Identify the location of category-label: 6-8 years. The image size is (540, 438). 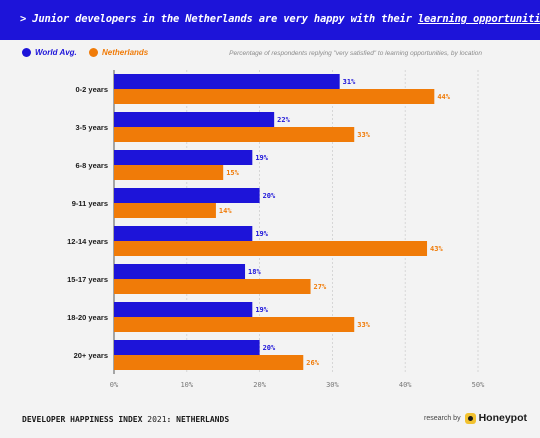
(91, 165).